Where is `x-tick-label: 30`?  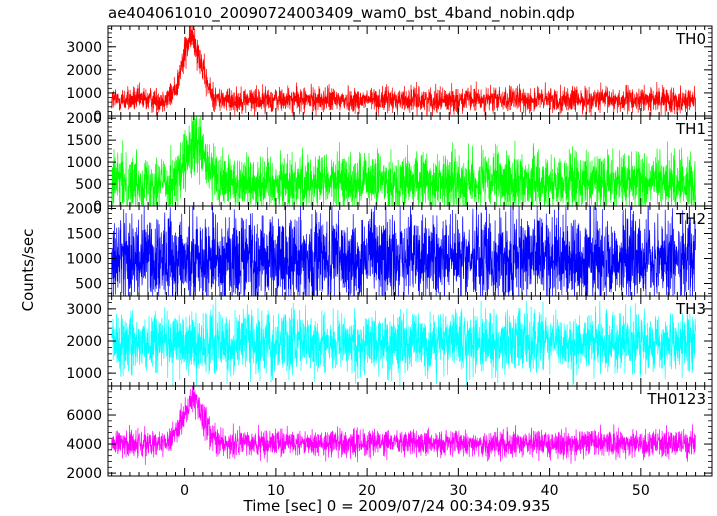
x-tick-label: 30 is located at coordinates (458, 491).